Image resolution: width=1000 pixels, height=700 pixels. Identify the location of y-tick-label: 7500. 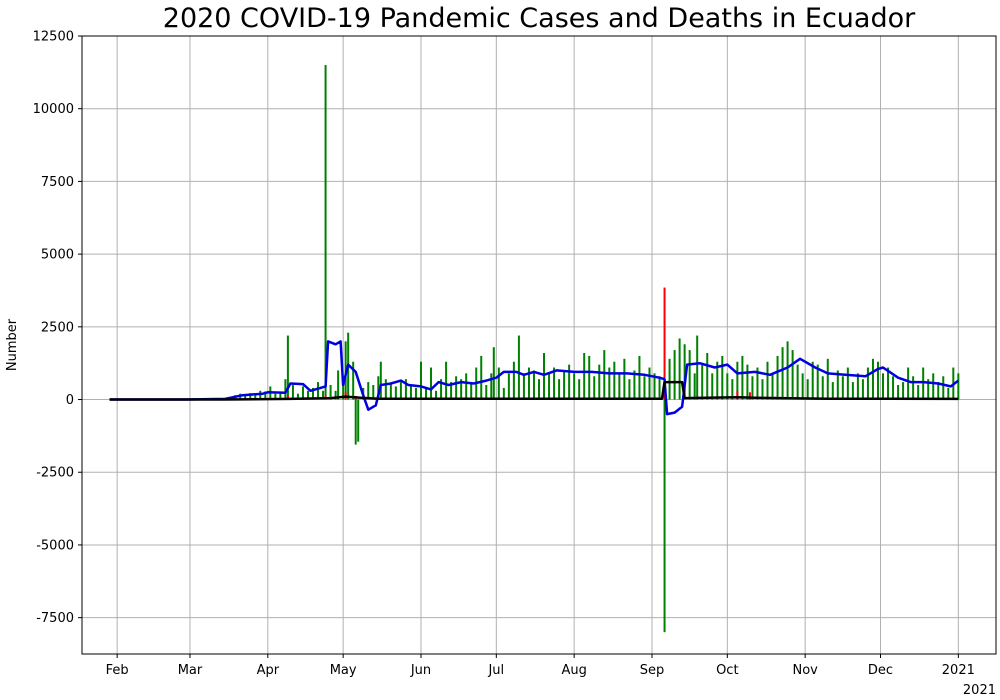
(57, 182).